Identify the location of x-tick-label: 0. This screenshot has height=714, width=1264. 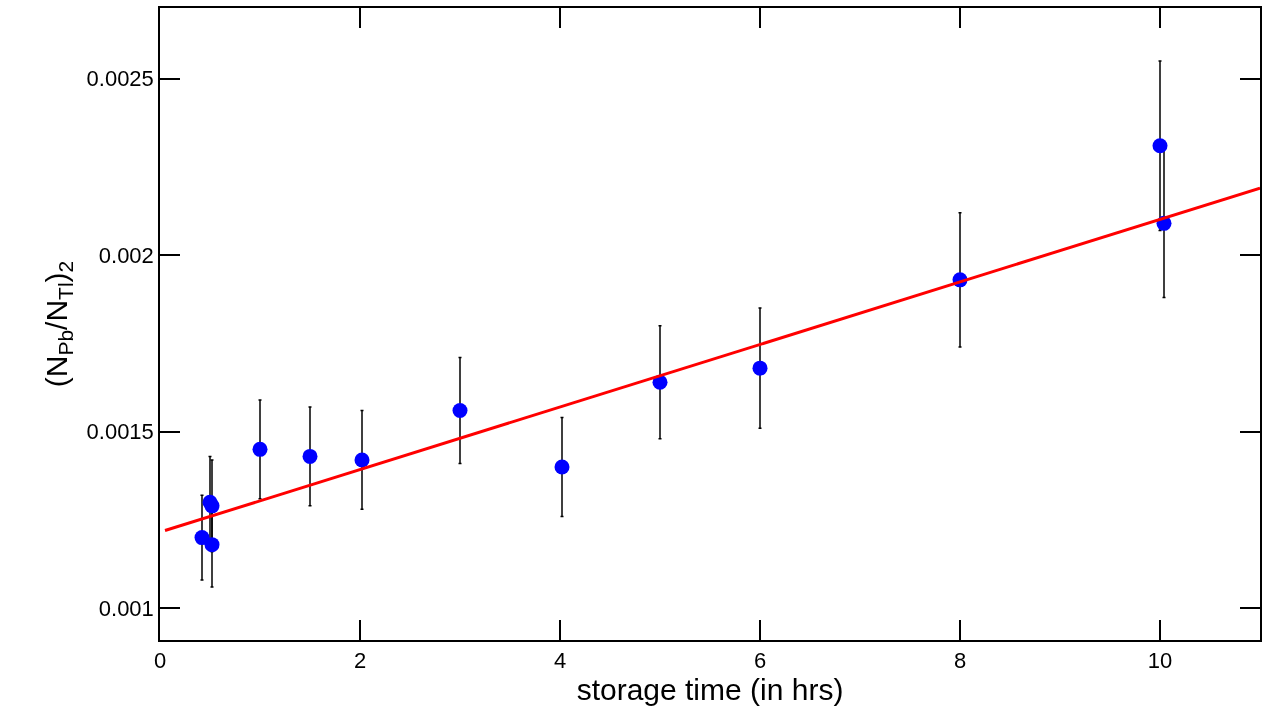
(160, 661).